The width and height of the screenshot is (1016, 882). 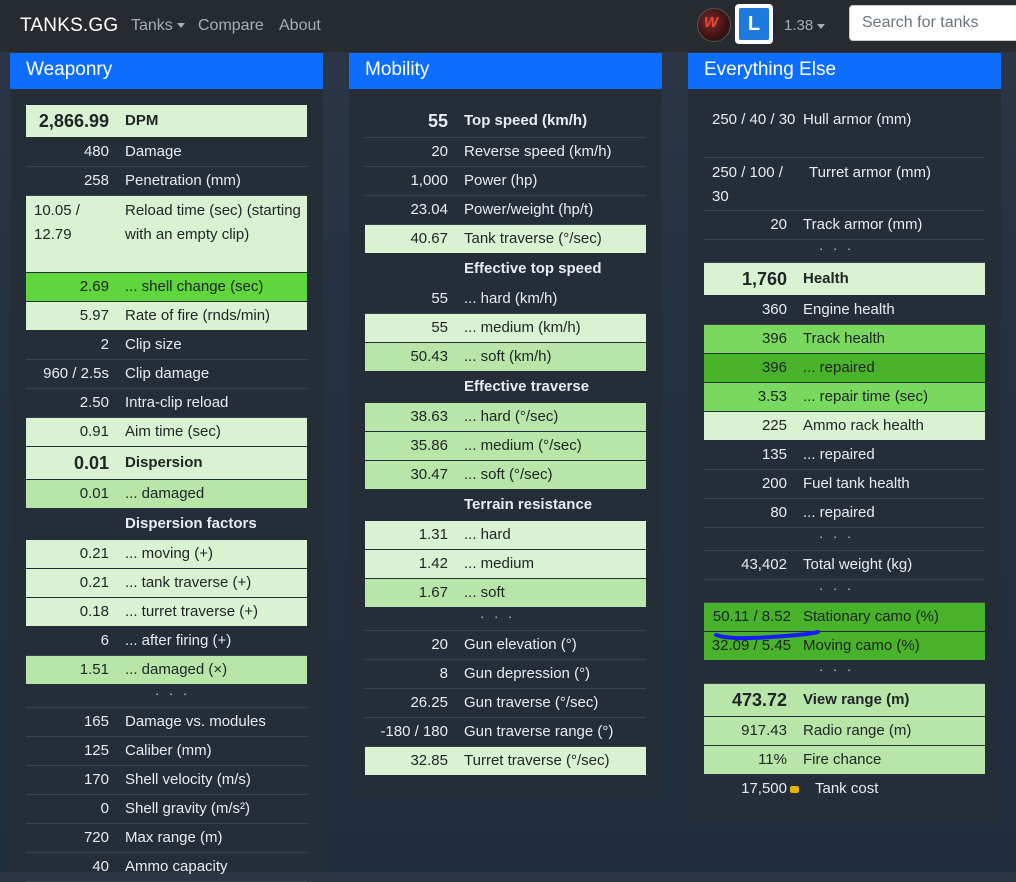 What do you see at coordinates (231, 25) in the screenshot?
I see `nav-compare: Compare` at bounding box center [231, 25].